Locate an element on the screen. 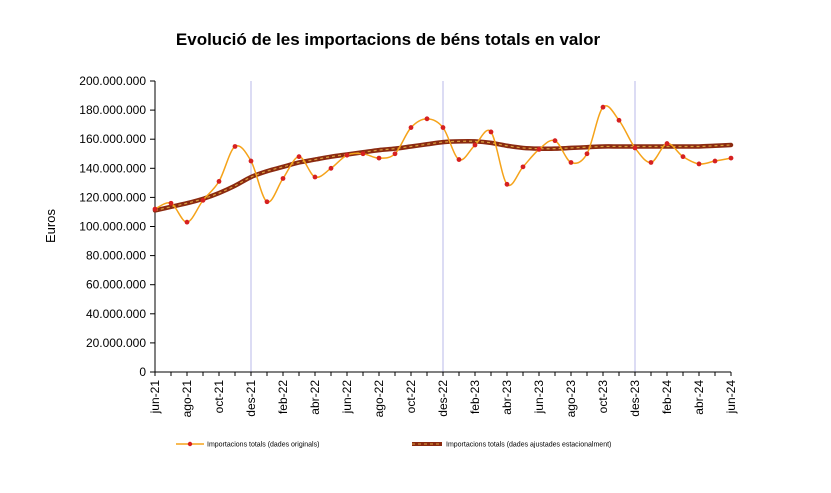  x-tick-label: des-22 is located at coordinates (443, 398).